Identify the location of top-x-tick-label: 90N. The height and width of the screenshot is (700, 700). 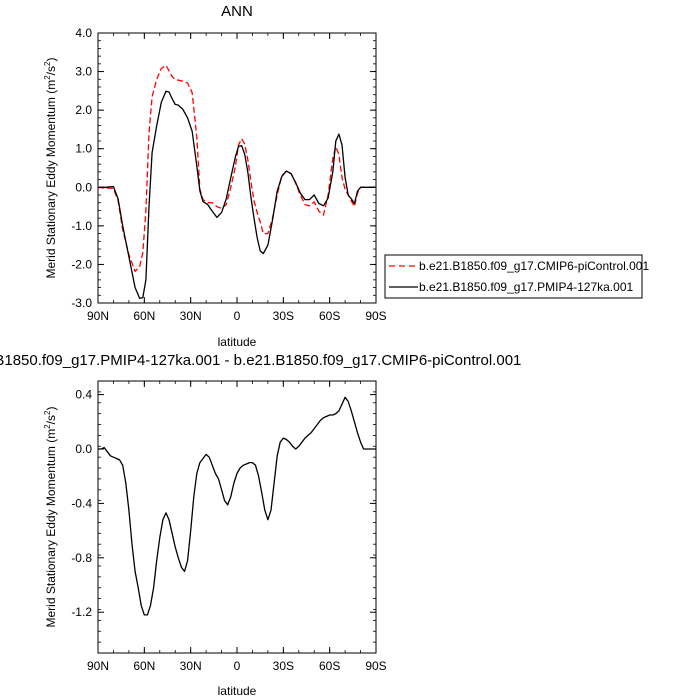
(98, 316).